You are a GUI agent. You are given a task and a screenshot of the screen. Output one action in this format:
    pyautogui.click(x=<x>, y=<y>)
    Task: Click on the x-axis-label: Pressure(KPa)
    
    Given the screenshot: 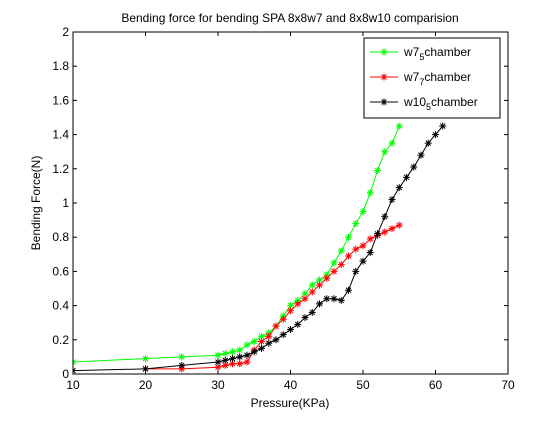 What is the action you would take?
    pyautogui.click(x=290, y=403)
    